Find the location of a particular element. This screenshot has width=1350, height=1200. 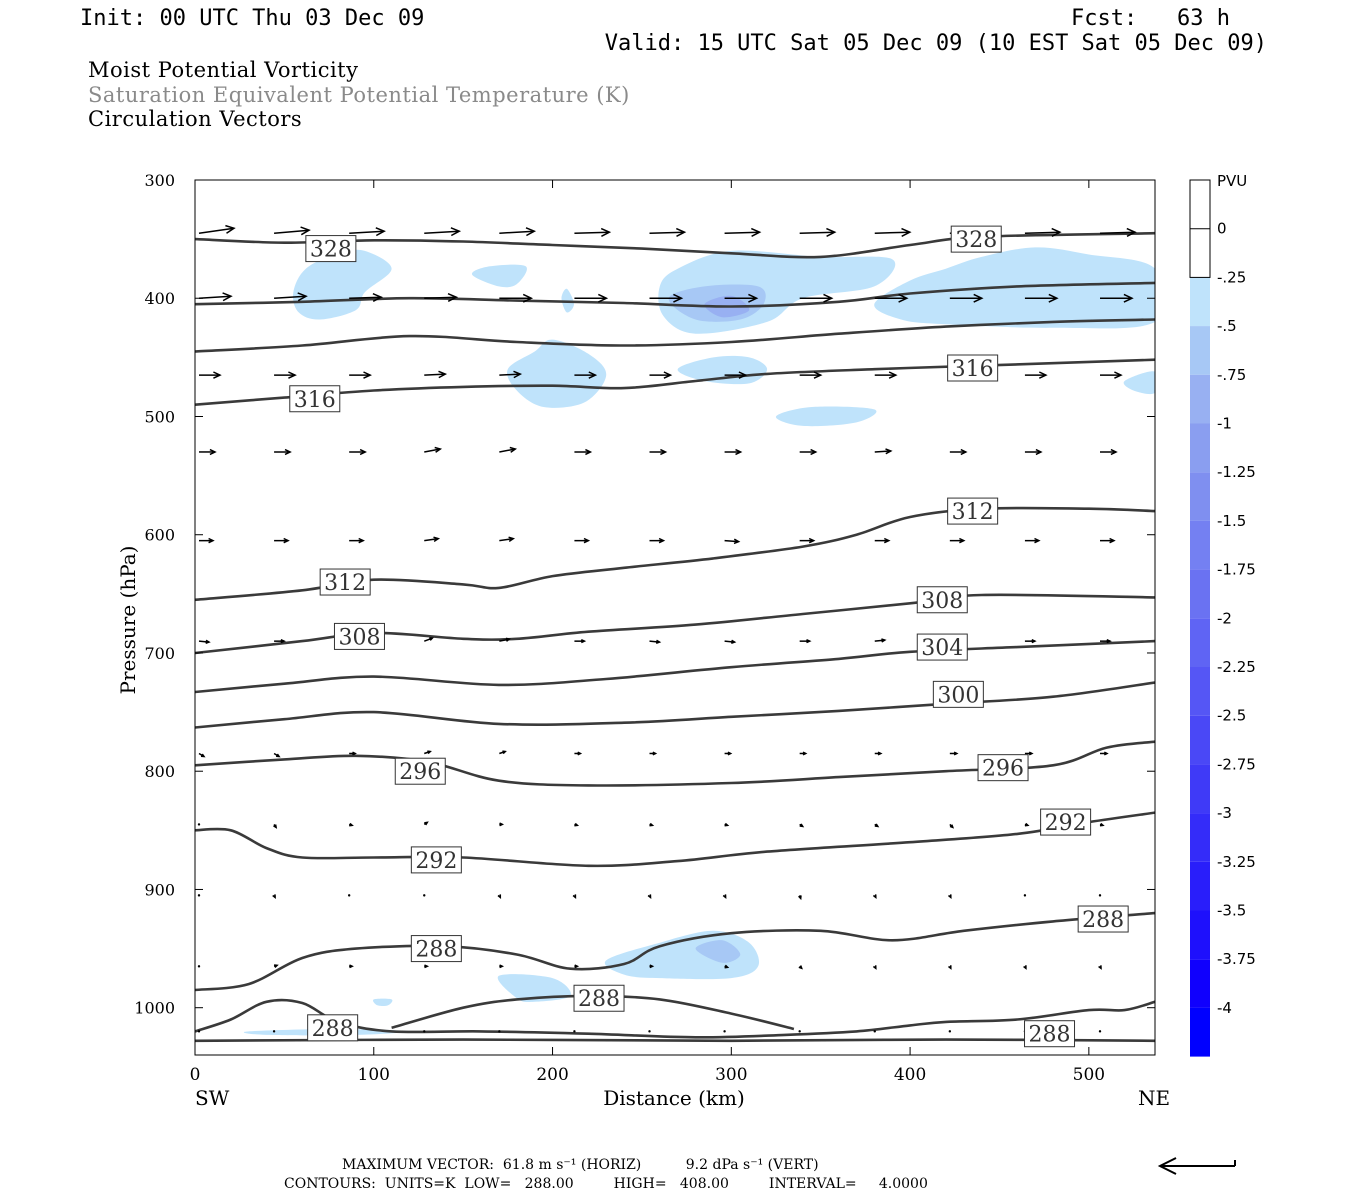

contour-label: 296 is located at coordinates (420, 771).